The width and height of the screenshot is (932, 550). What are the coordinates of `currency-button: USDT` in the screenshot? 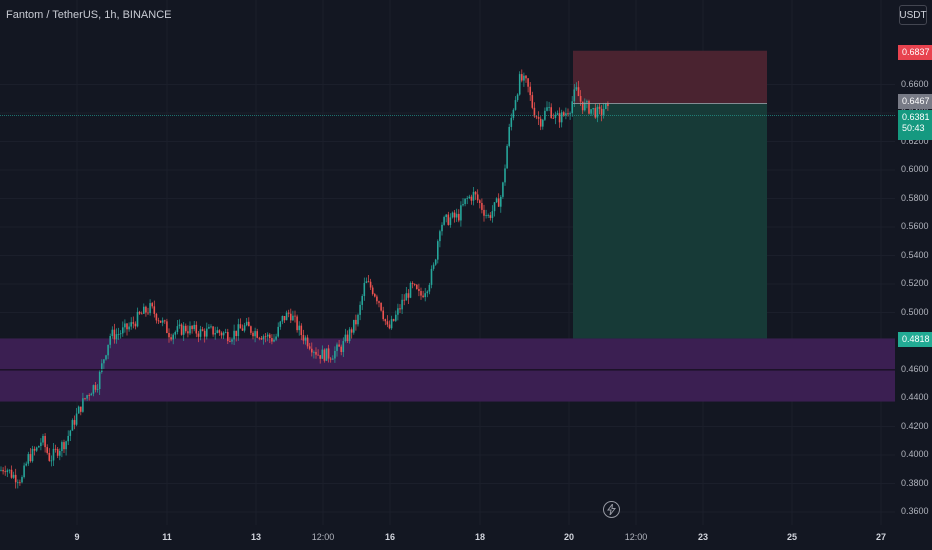 It's located at (913, 15).